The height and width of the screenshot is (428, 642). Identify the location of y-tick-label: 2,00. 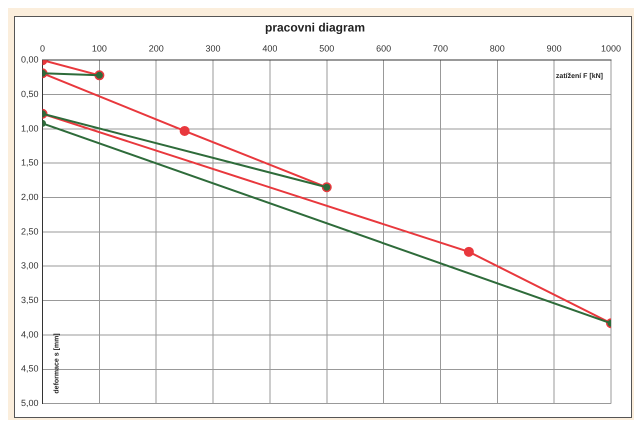
(29, 197).